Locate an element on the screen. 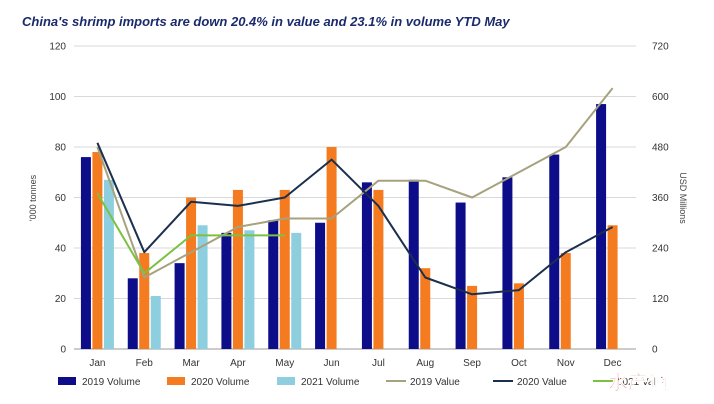  x-axis-ticks: Jan Feb Mar Apr May Jun Jul Aug Sep Oct Nov Dec is located at coordinates (355, 363).